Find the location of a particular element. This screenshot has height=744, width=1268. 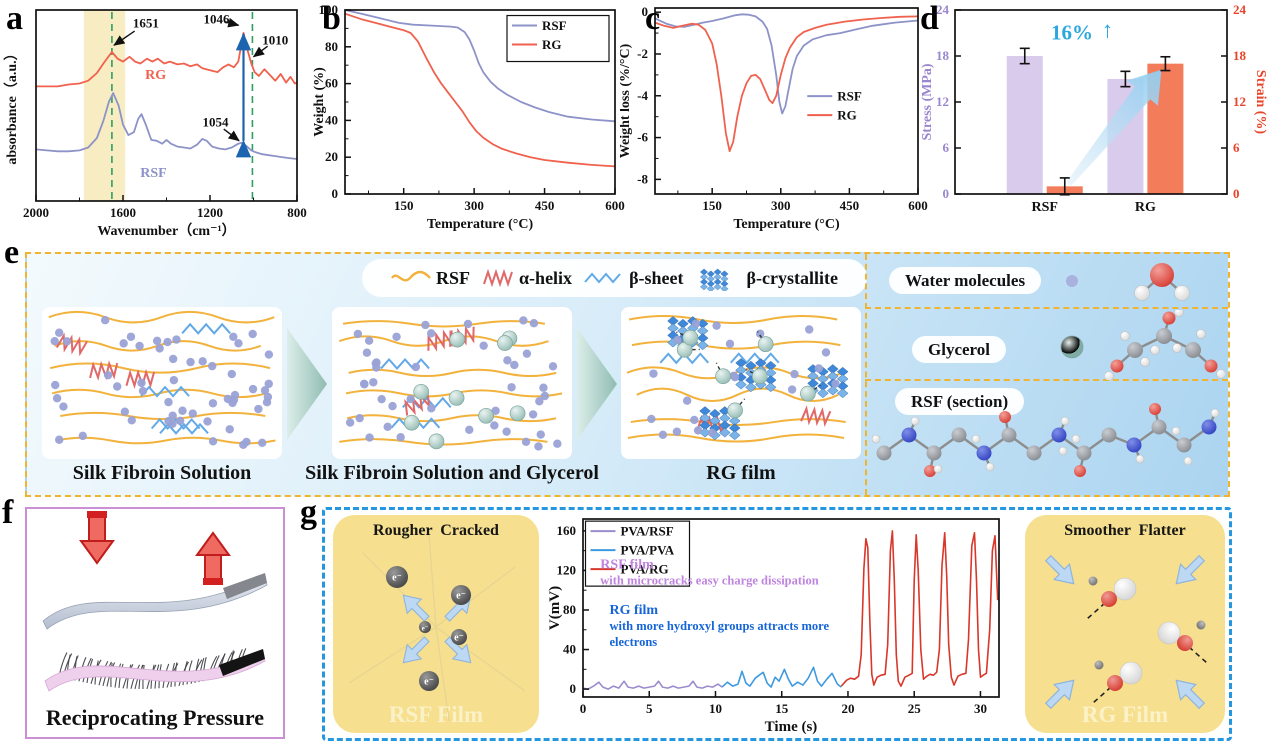

svg-text: -6 is located at coordinates (642, 137).